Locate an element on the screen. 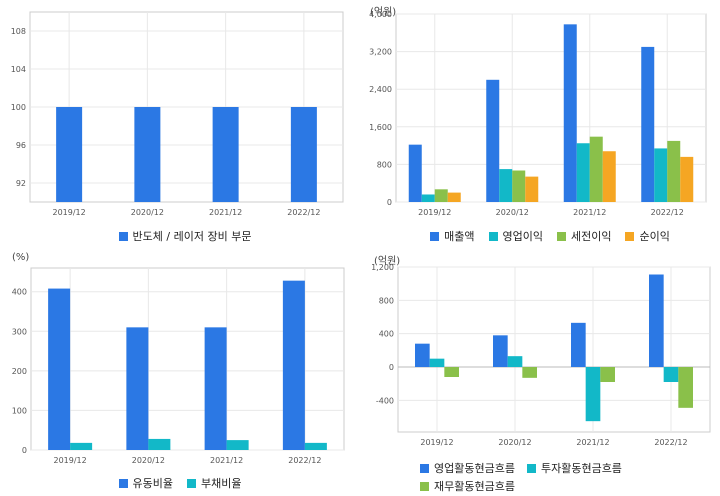 This screenshot has width=720, height=496. y-tick-label: 108 is located at coordinates (18, 31).